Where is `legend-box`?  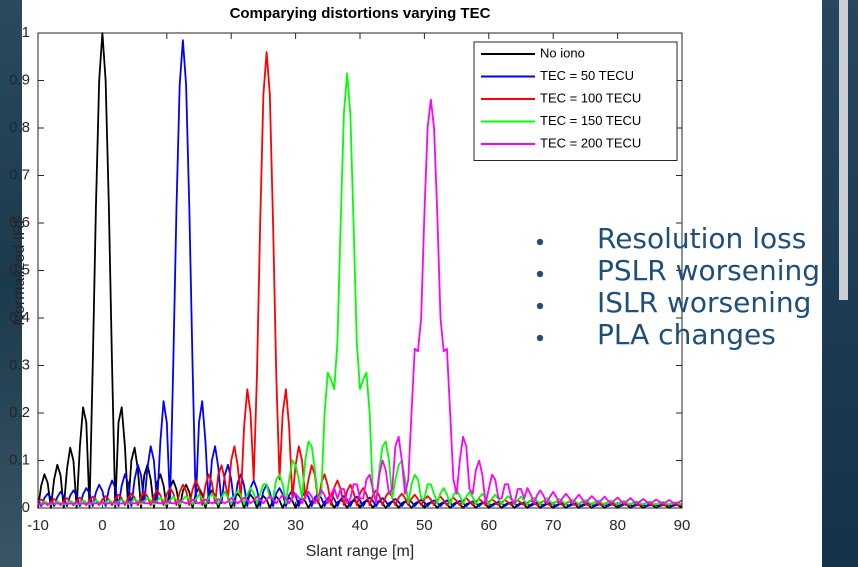
legend-box is located at coordinates (575, 101).